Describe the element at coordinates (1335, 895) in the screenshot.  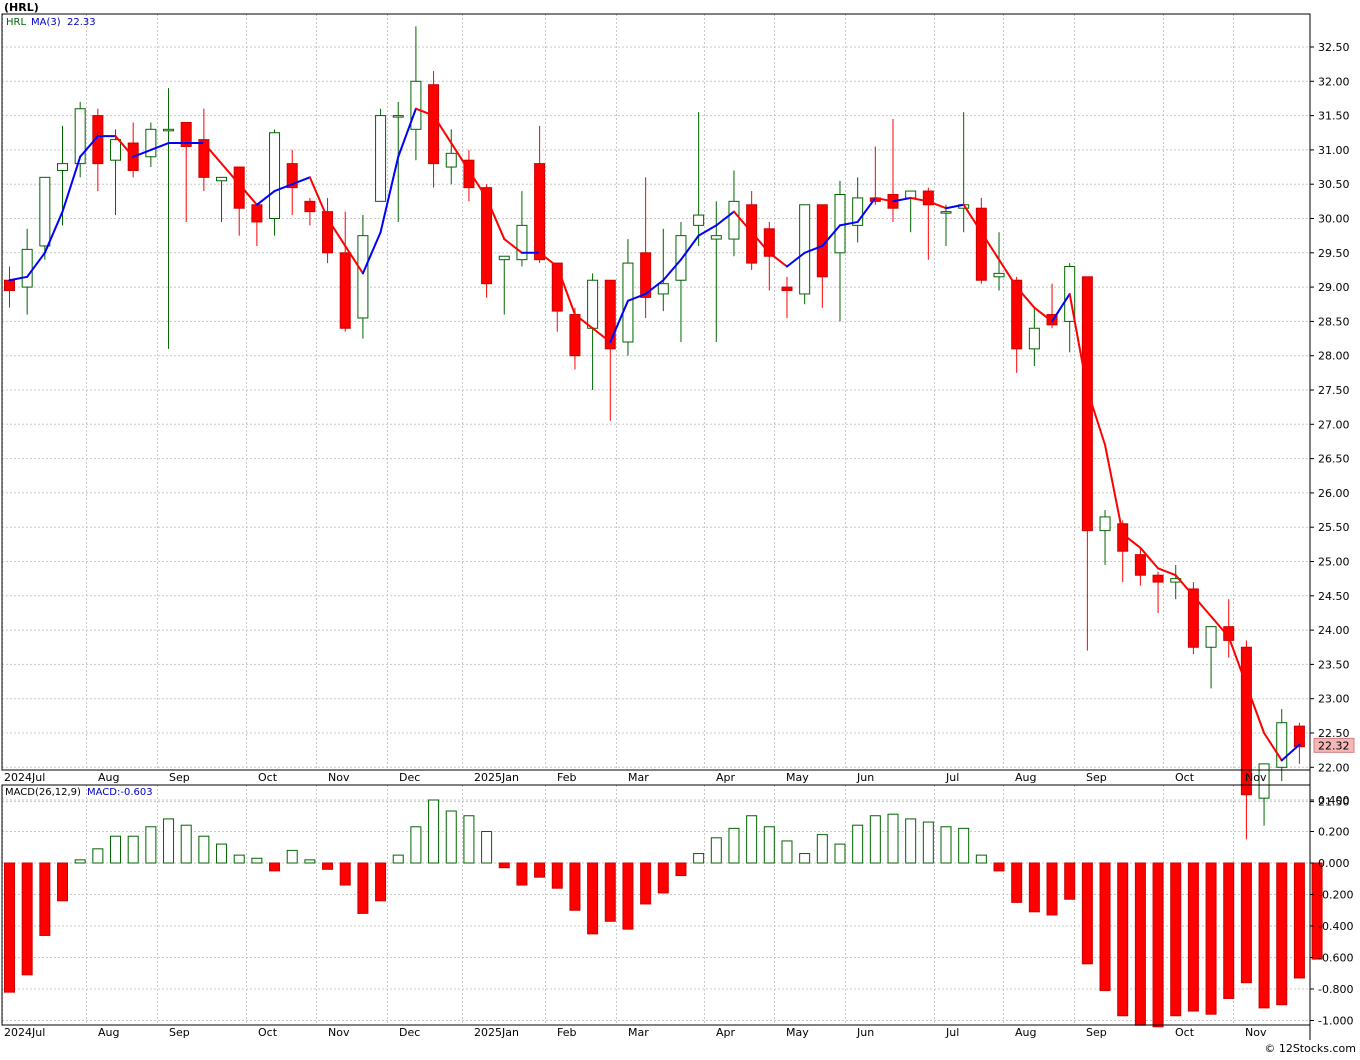
I see `macd-tick-label: -0.200` at that location.